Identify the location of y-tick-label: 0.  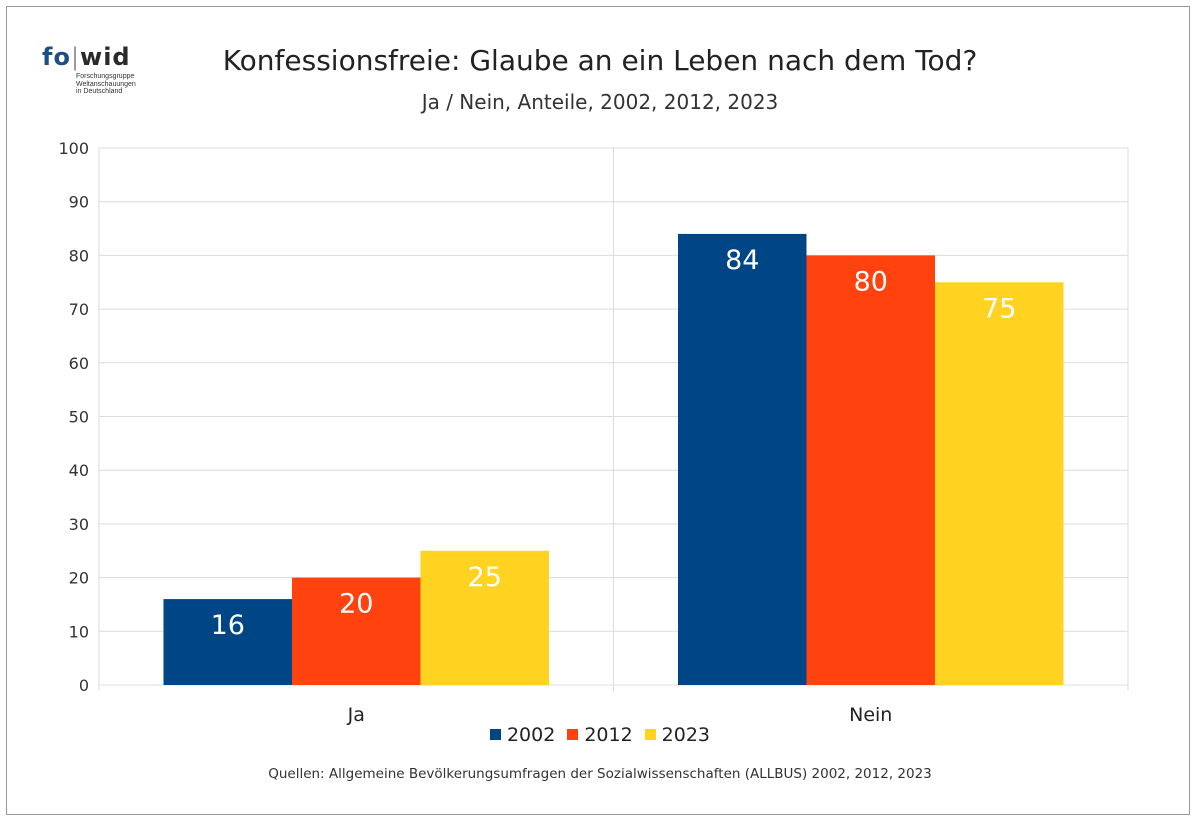
(84, 685).